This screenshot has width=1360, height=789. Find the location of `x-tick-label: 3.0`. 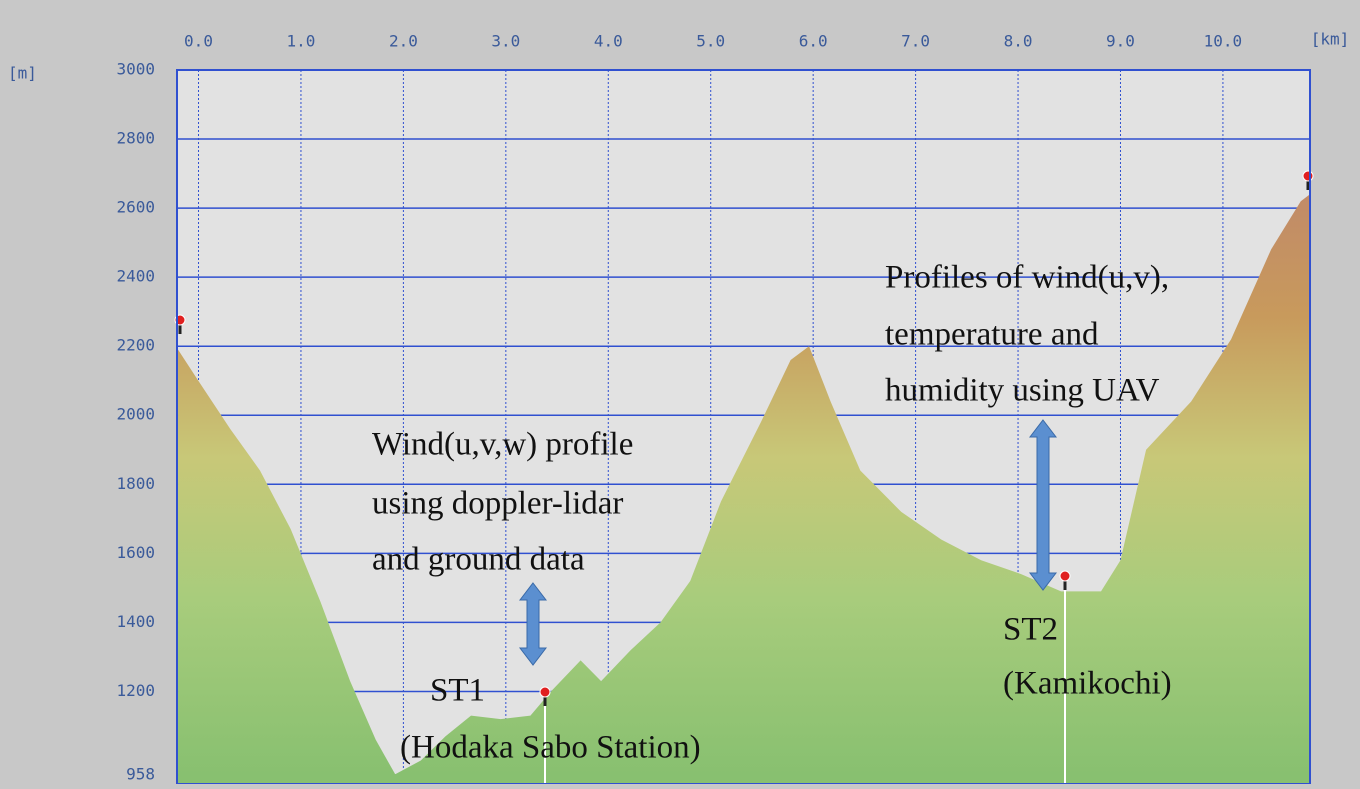

x-tick-label: 3.0 is located at coordinates (505, 41).